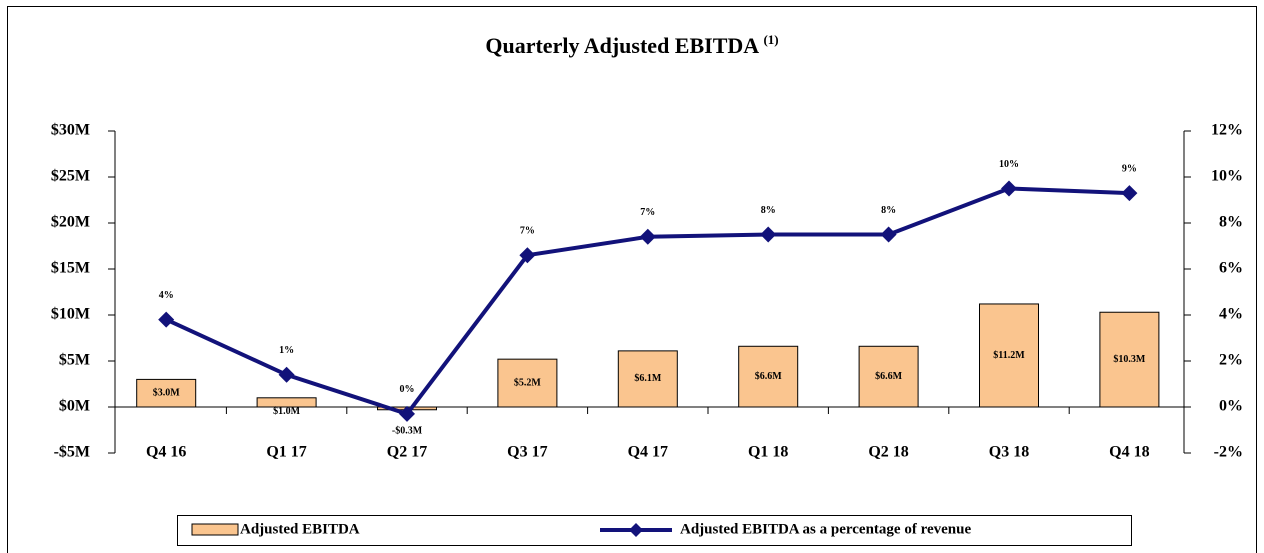  What do you see at coordinates (1129, 452) in the screenshot?
I see `x-tick-label: Q4 18` at bounding box center [1129, 452].